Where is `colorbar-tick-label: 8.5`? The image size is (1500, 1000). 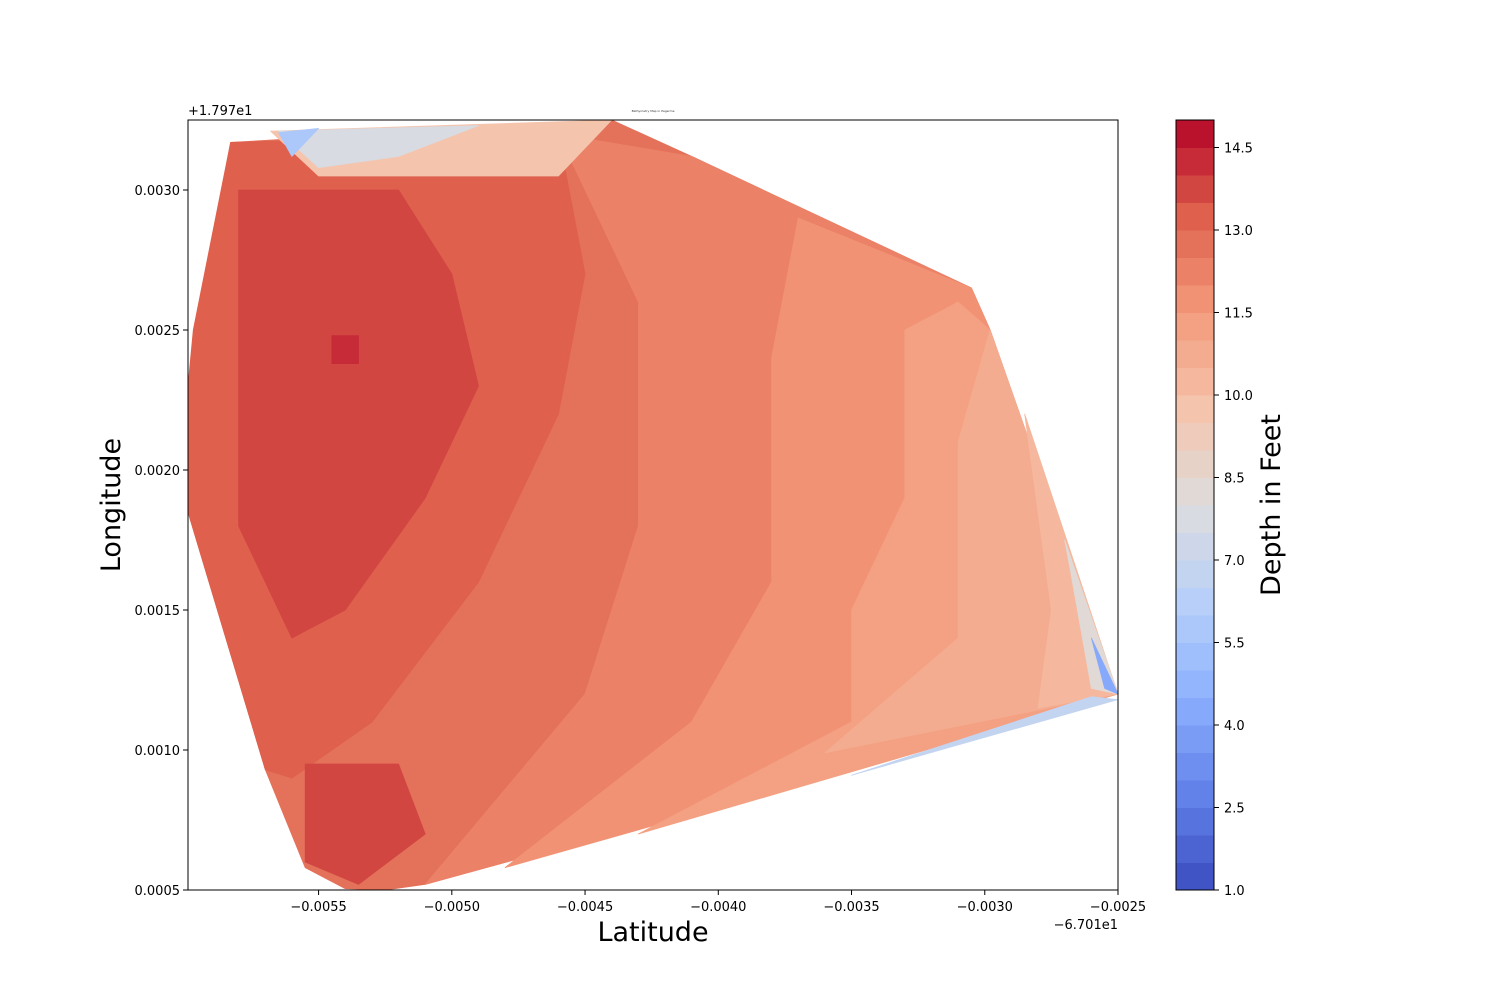
colorbar-tick-label: 8.5 is located at coordinates (1234, 479).